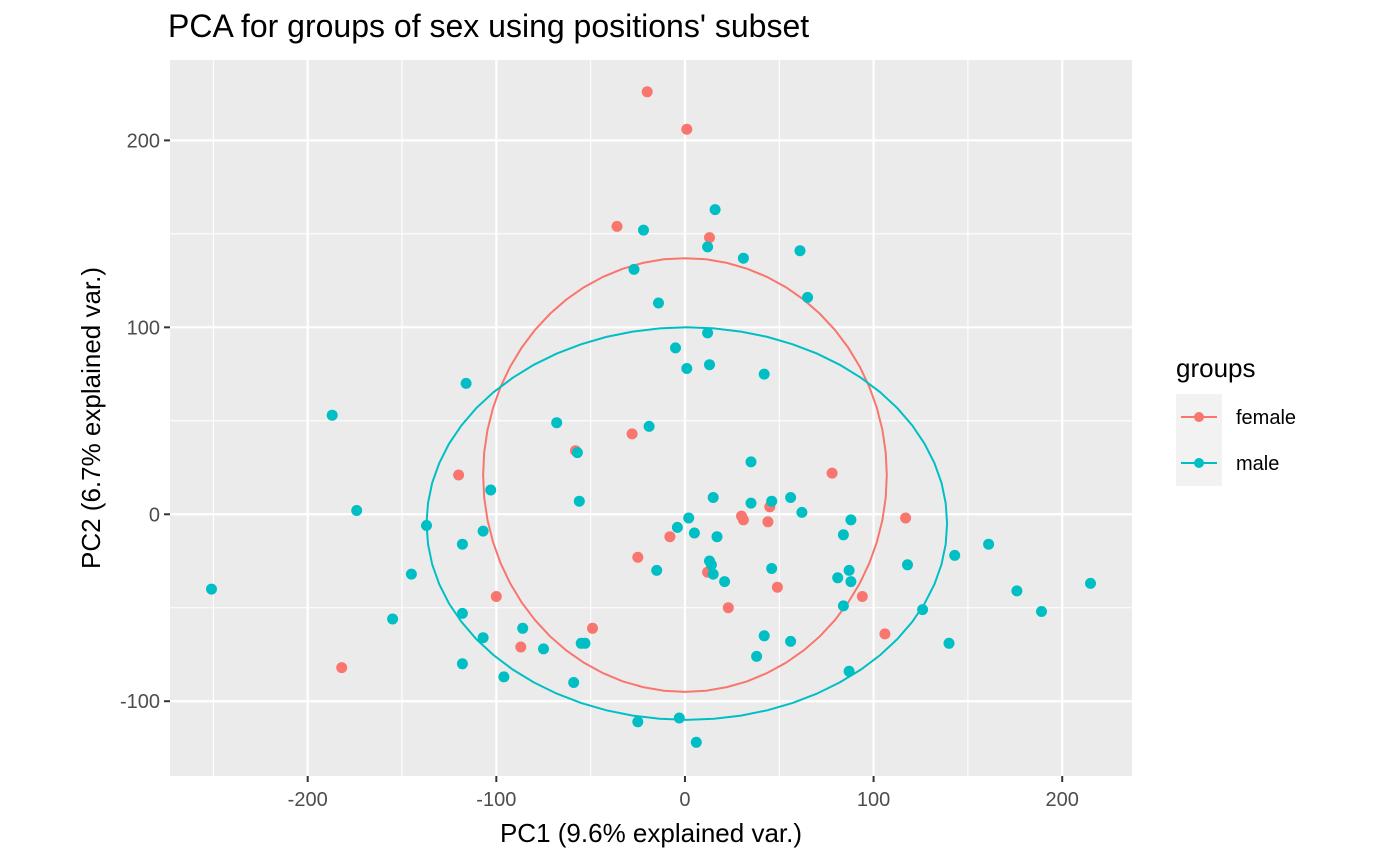  What do you see at coordinates (1199, 417) in the screenshot?
I see `legend-key-dot-female` at bounding box center [1199, 417].